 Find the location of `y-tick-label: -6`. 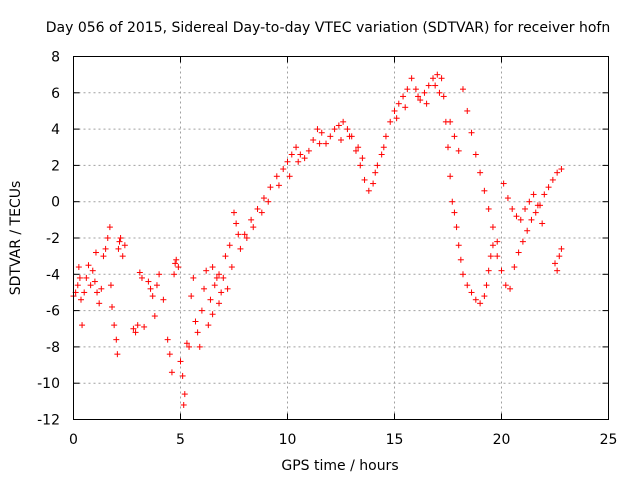

y-tick-label: -6 is located at coordinates (53, 312).